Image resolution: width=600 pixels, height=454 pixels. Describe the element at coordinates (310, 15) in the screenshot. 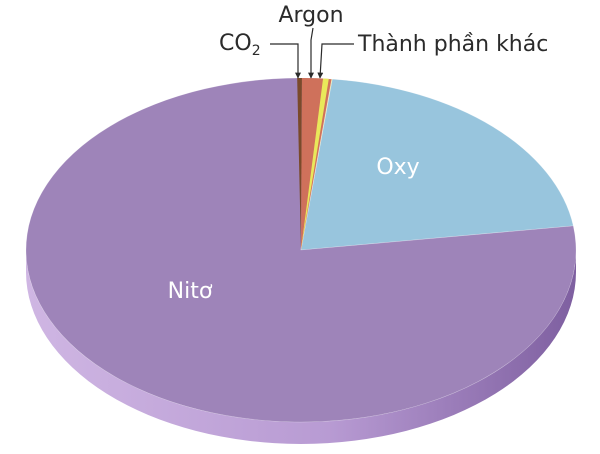

I see `label-argon: Argon` at that location.